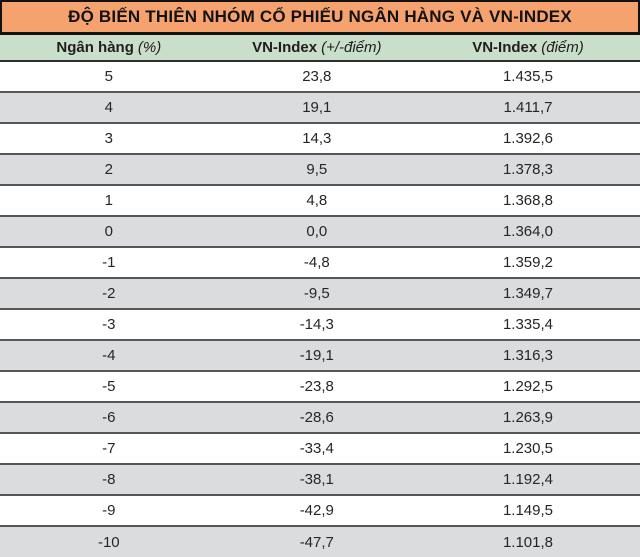 The image size is (640, 557). What do you see at coordinates (109, 293) in the screenshot?
I see `cell-bank-pct: -2` at bounding box center [109, 293].